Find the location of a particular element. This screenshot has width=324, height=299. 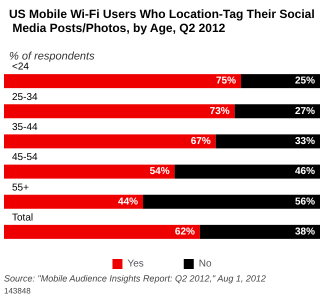

y-tick-label: <24 is located at coordinates (21, 67).